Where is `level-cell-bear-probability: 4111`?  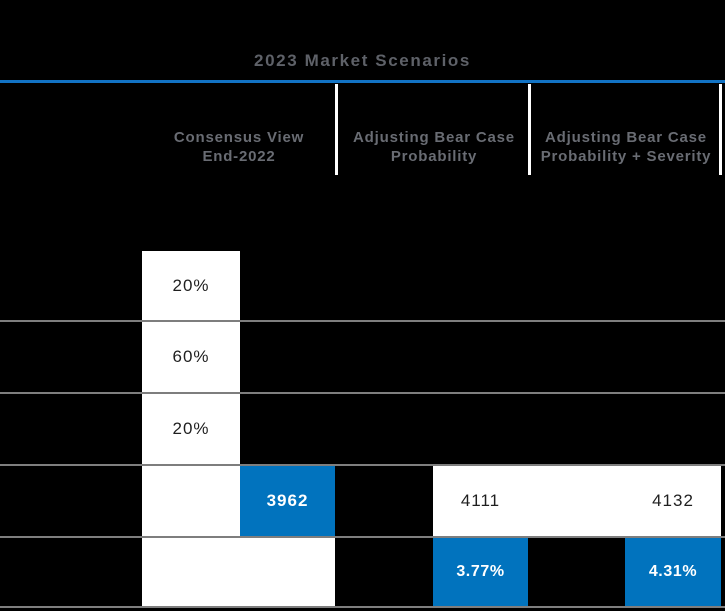 level-cell-bear-probability: 4111 is located at coordinates (480, 501).